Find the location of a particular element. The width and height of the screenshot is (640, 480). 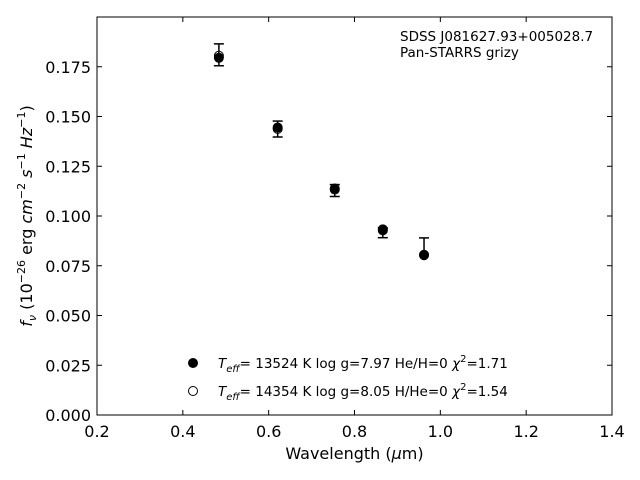

y-tick-label-0: 0.000 is located at coordinates (68, 415).